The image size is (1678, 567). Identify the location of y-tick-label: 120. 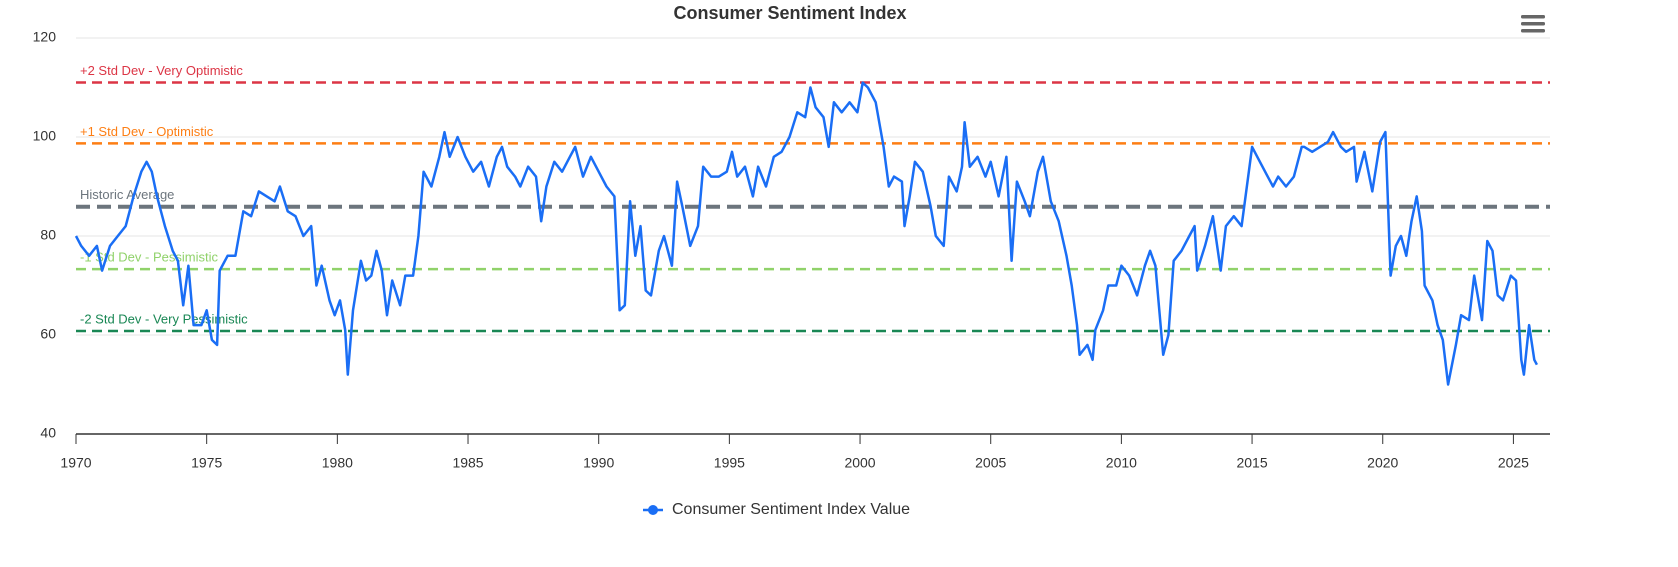
(45, 37).